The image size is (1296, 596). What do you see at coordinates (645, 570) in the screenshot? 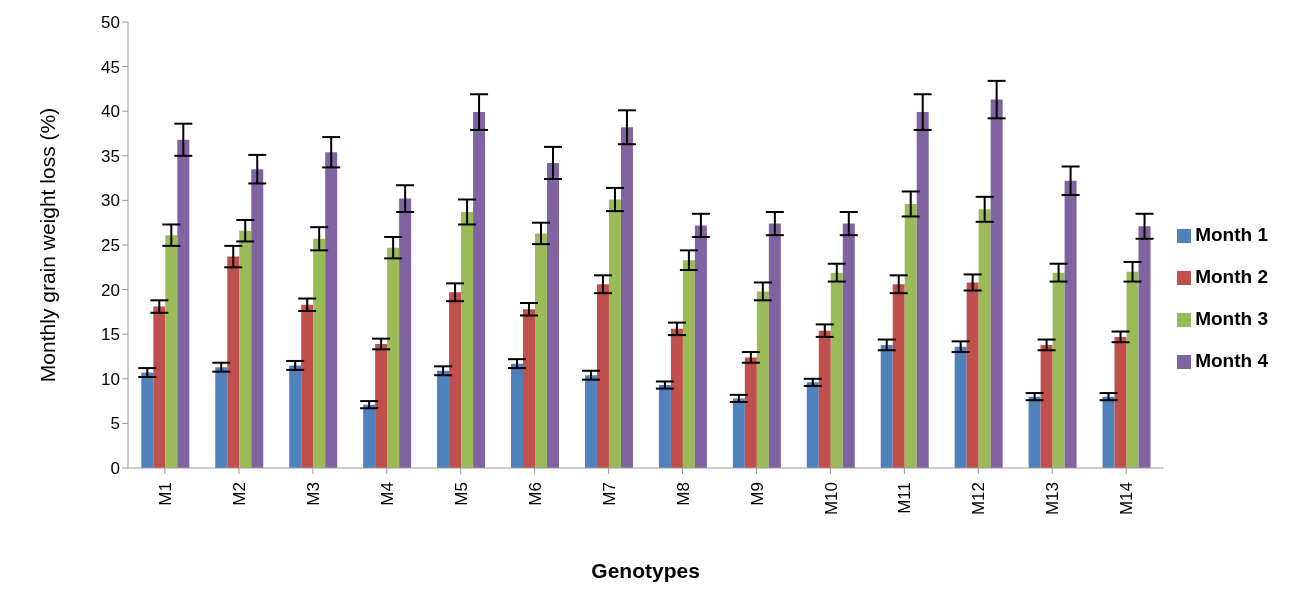
I see `x-axis-title: Genotypes` at bounding box center [645, 570].